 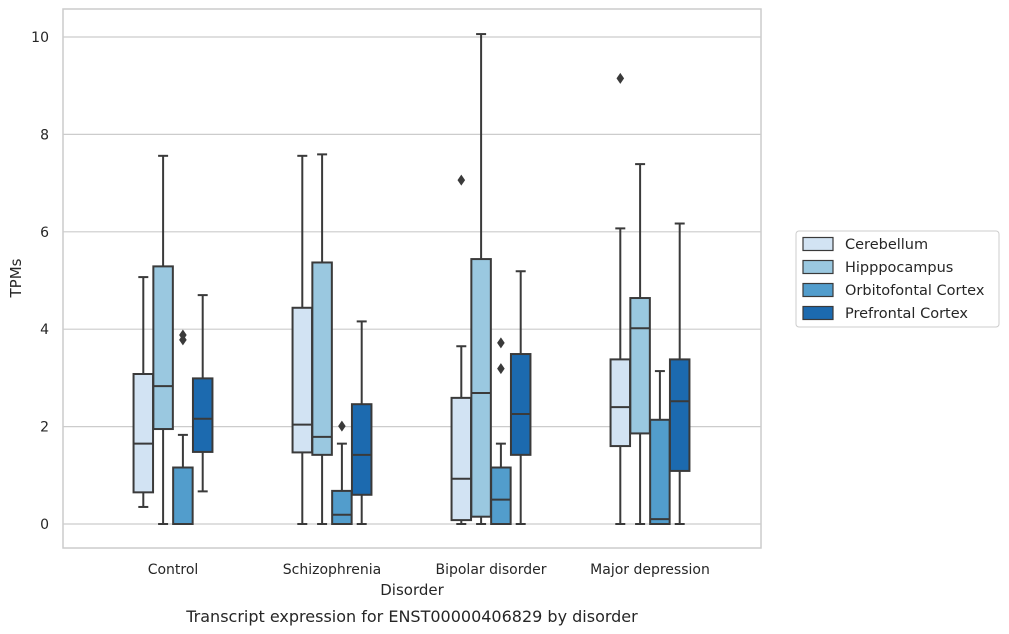 I want to click on y-axis-label: TPMs, so click(x=16, y=278).